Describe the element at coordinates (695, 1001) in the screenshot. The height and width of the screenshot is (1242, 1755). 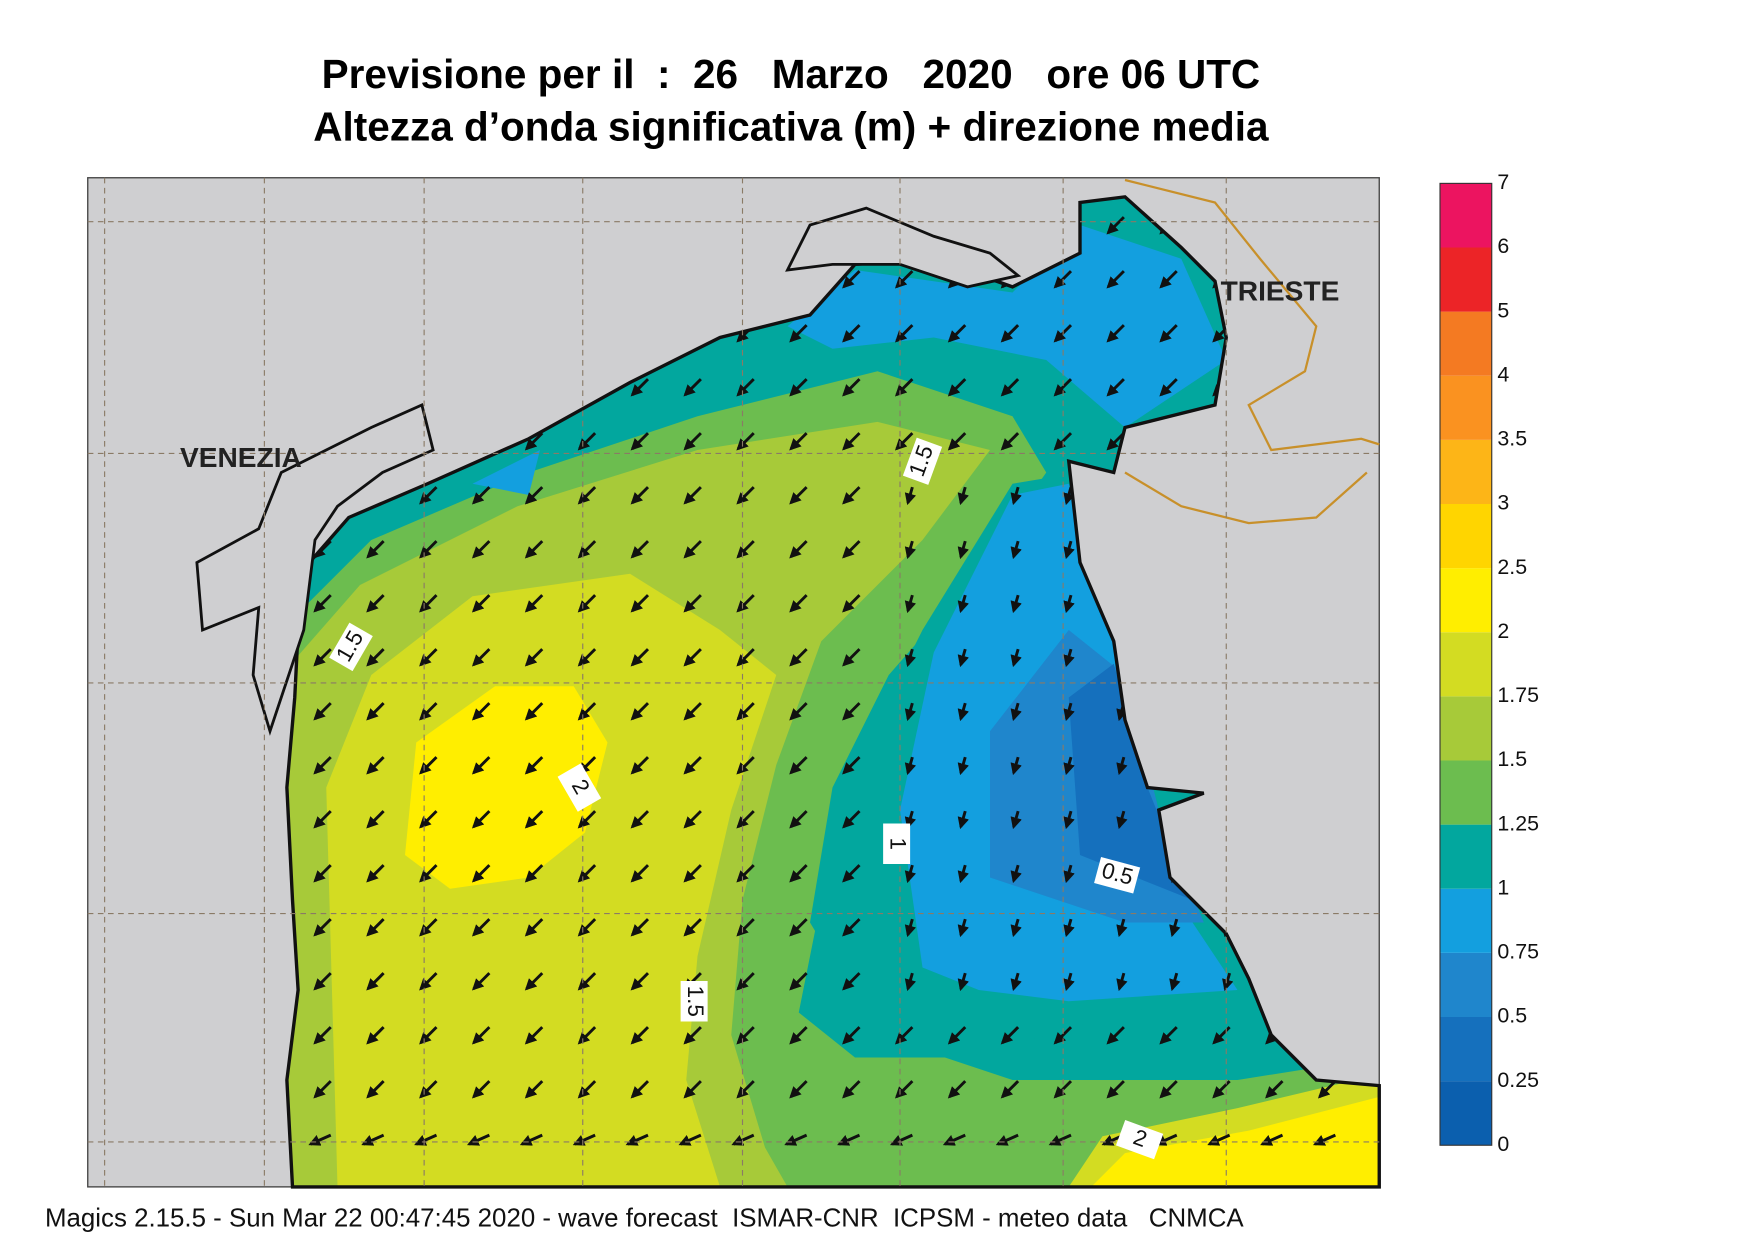
I see `contour-value: 1.5` at that location.